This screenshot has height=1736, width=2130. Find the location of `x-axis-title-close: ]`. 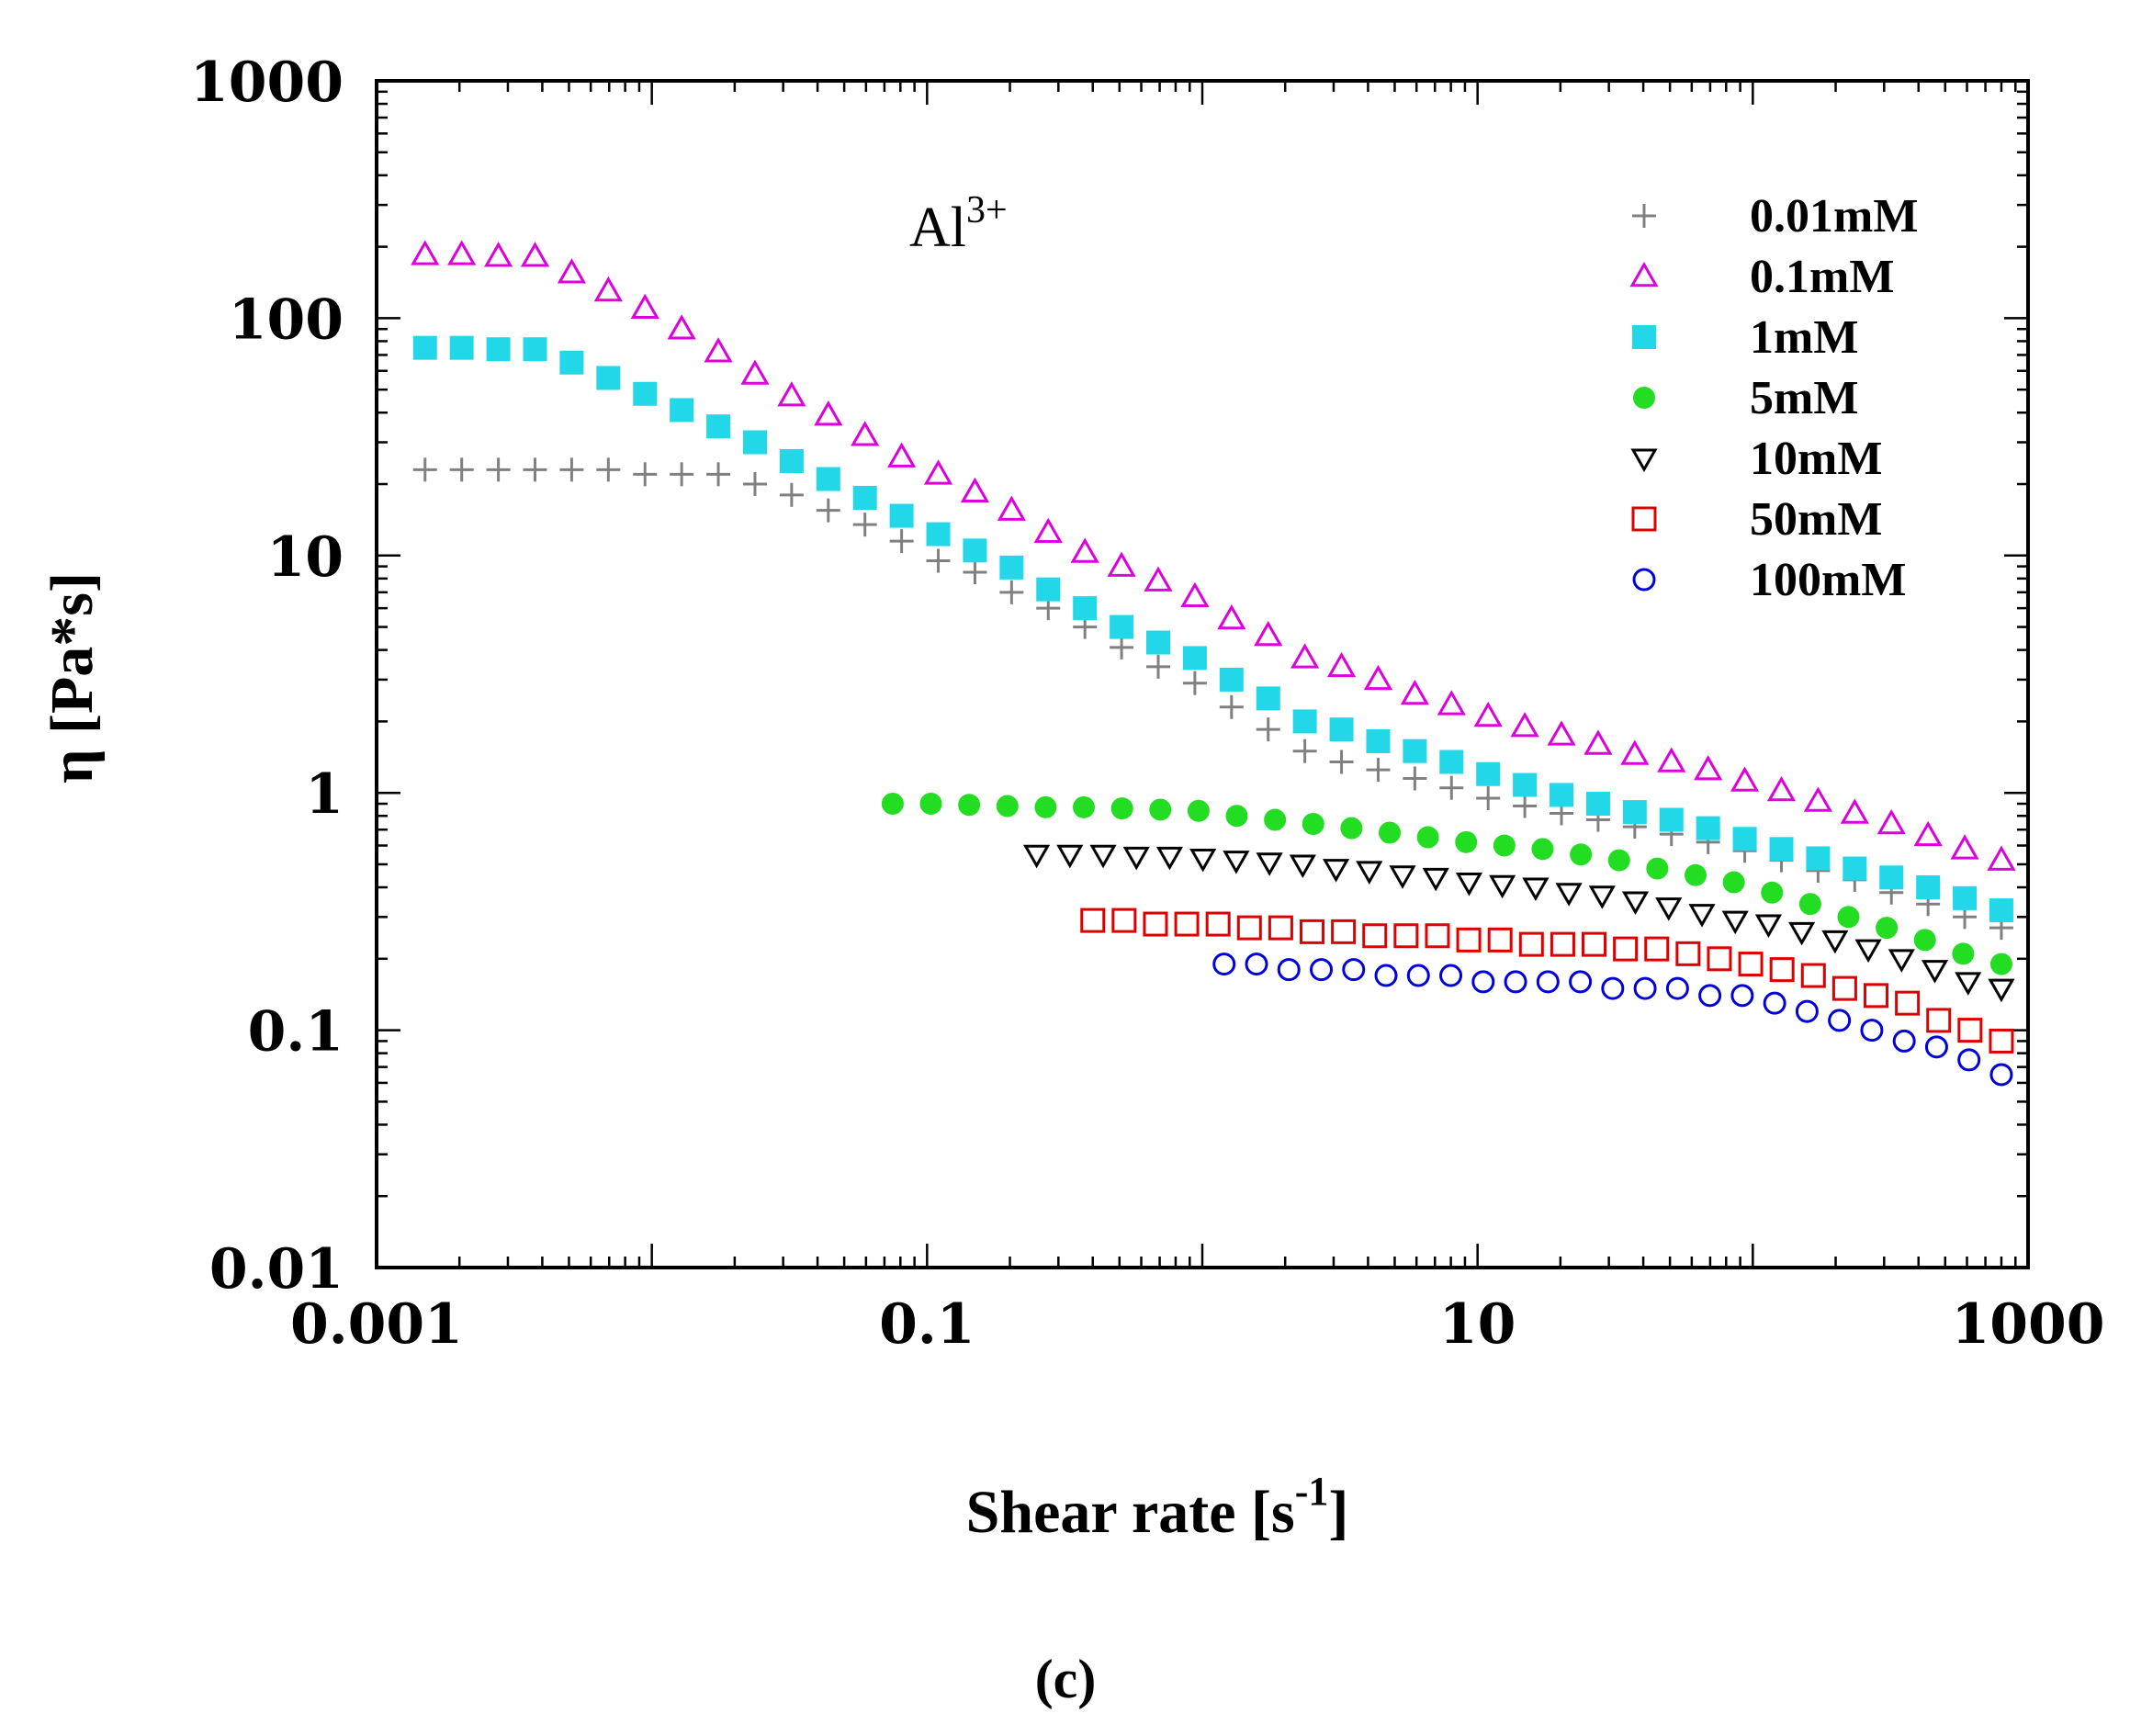

x-axis-title-close: ] is located at coordinates (1338, 1512).